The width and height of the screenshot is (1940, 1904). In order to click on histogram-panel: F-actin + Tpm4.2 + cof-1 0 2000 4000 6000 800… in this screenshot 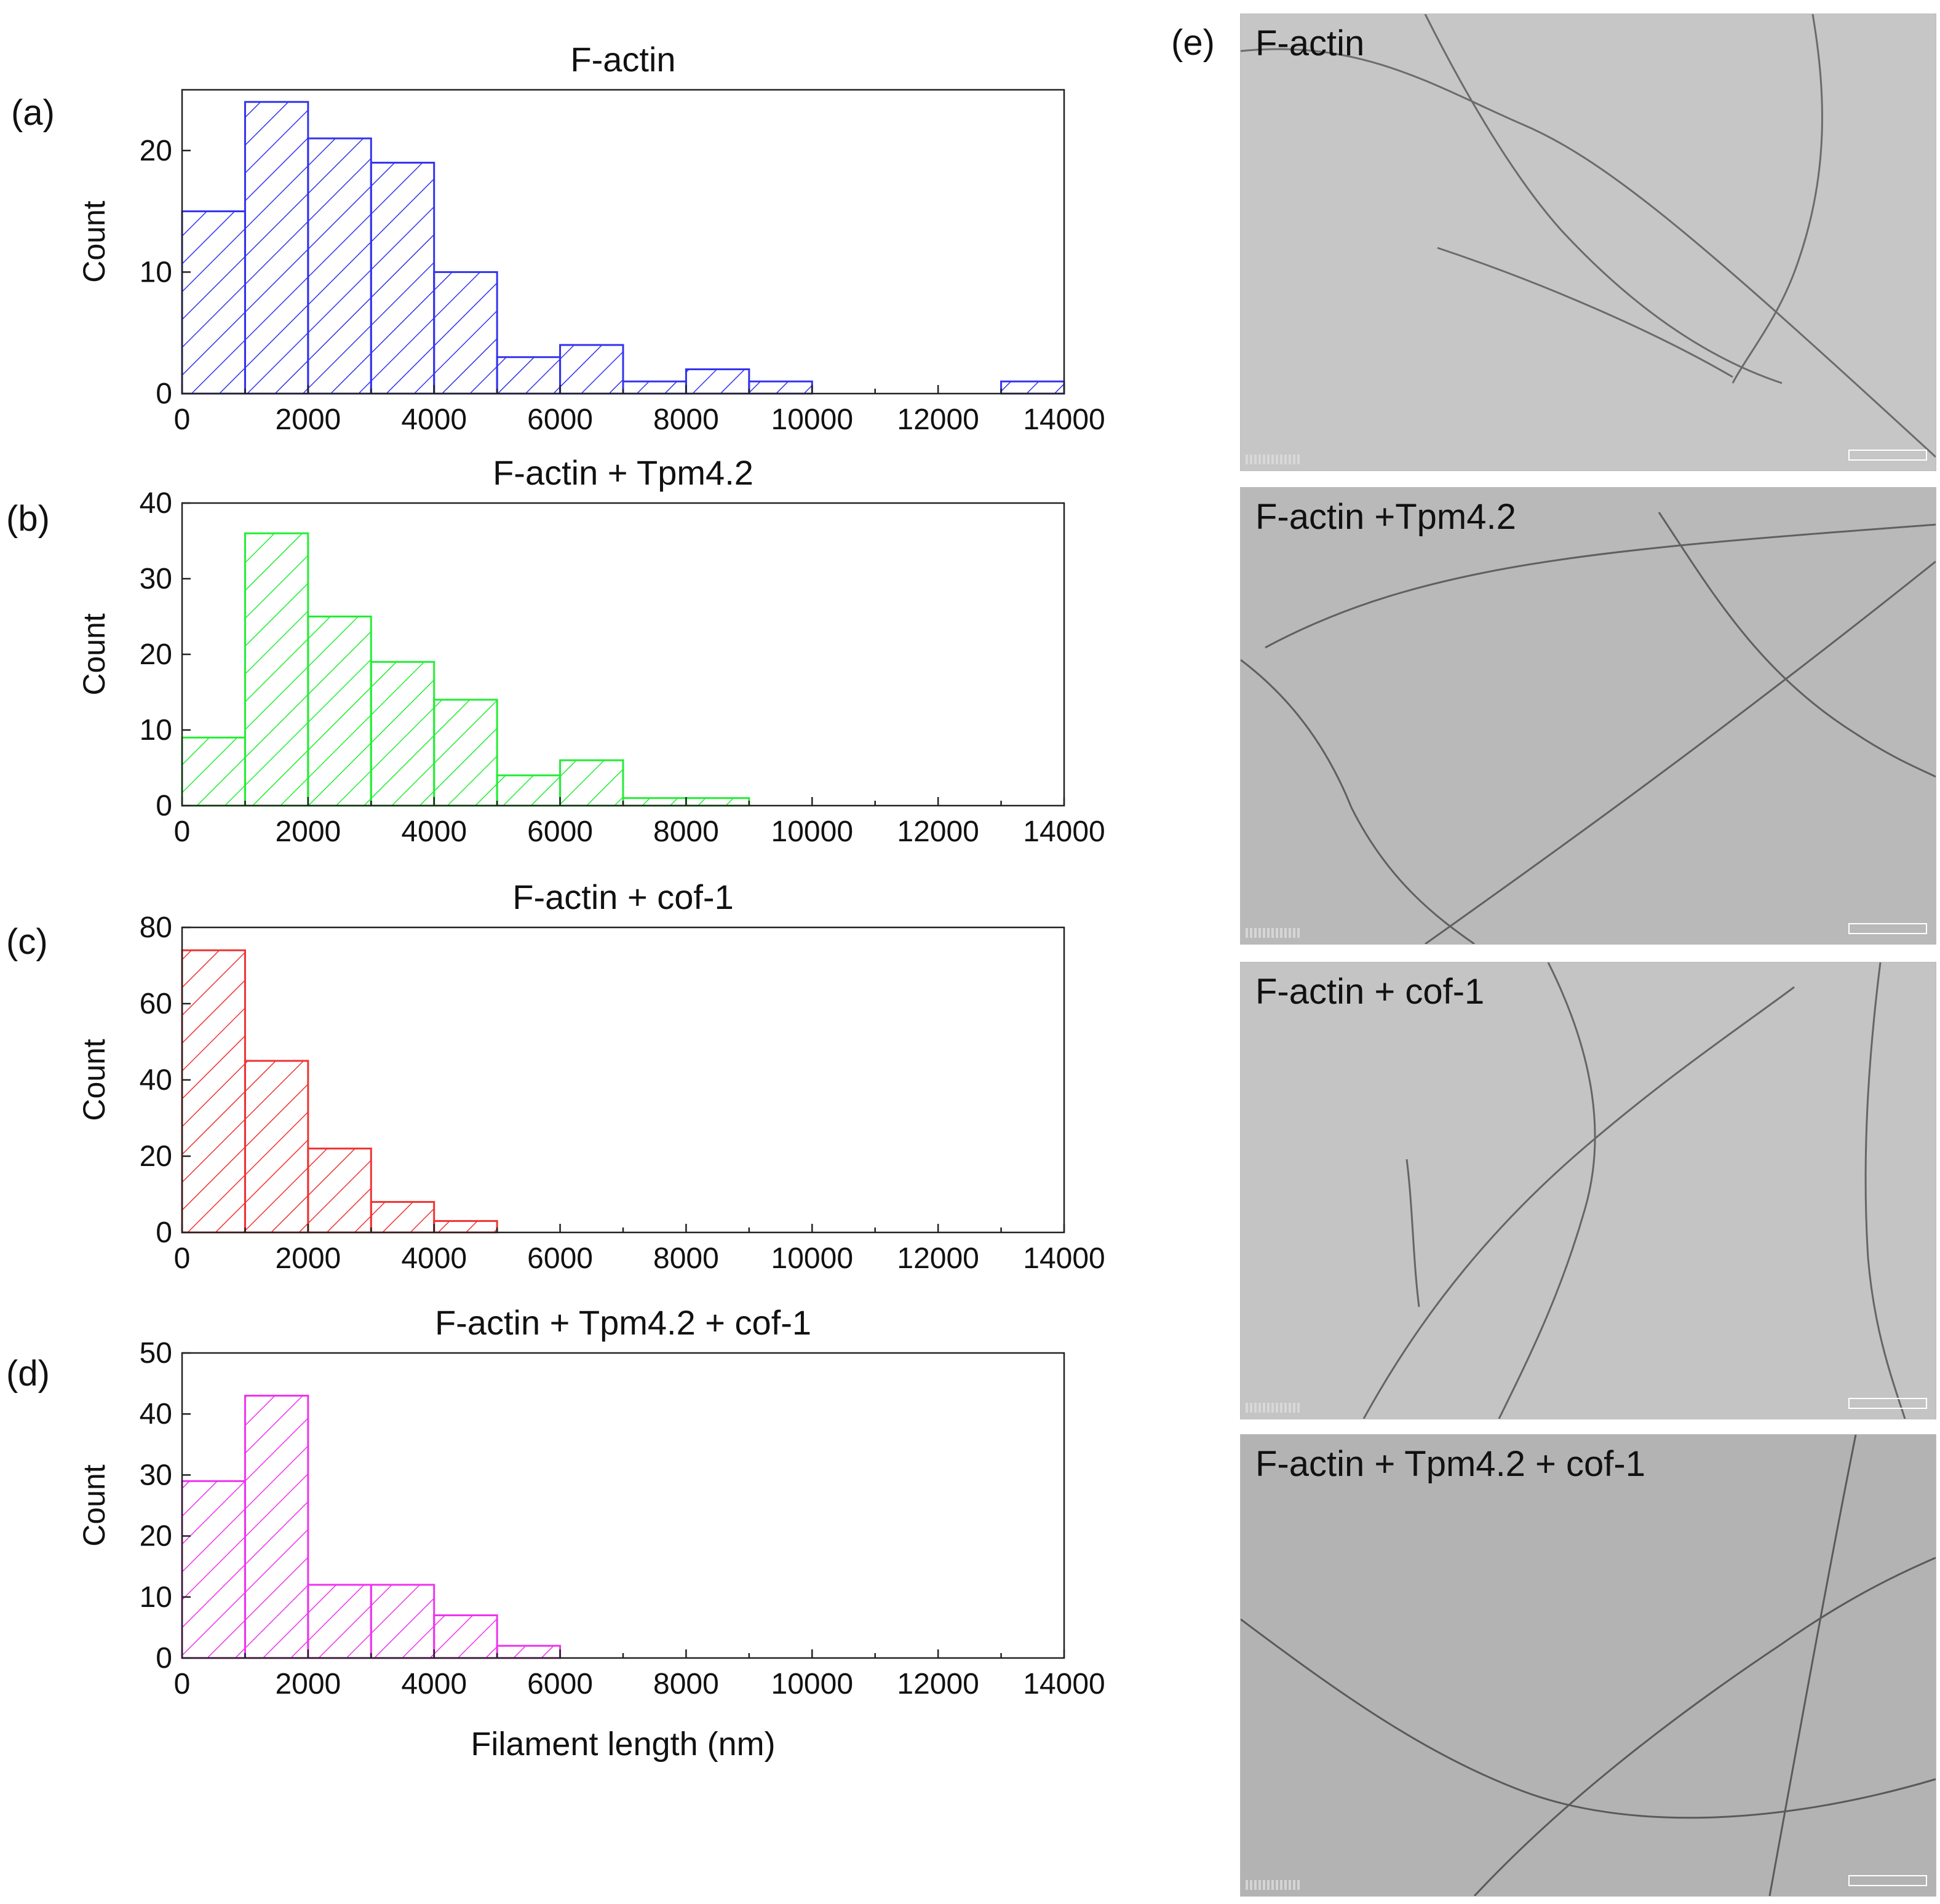, I will do `click(591, 1533)`.